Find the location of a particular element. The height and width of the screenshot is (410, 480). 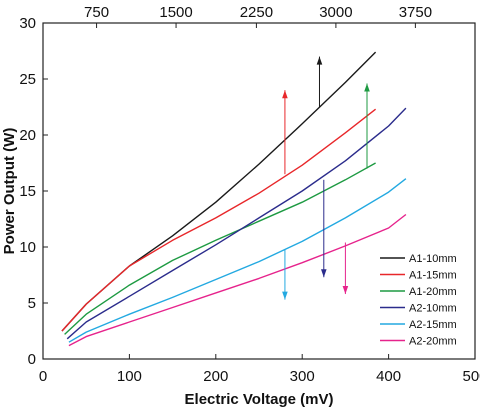

x-tick-label: 100 is located at coordinates (129, 376).